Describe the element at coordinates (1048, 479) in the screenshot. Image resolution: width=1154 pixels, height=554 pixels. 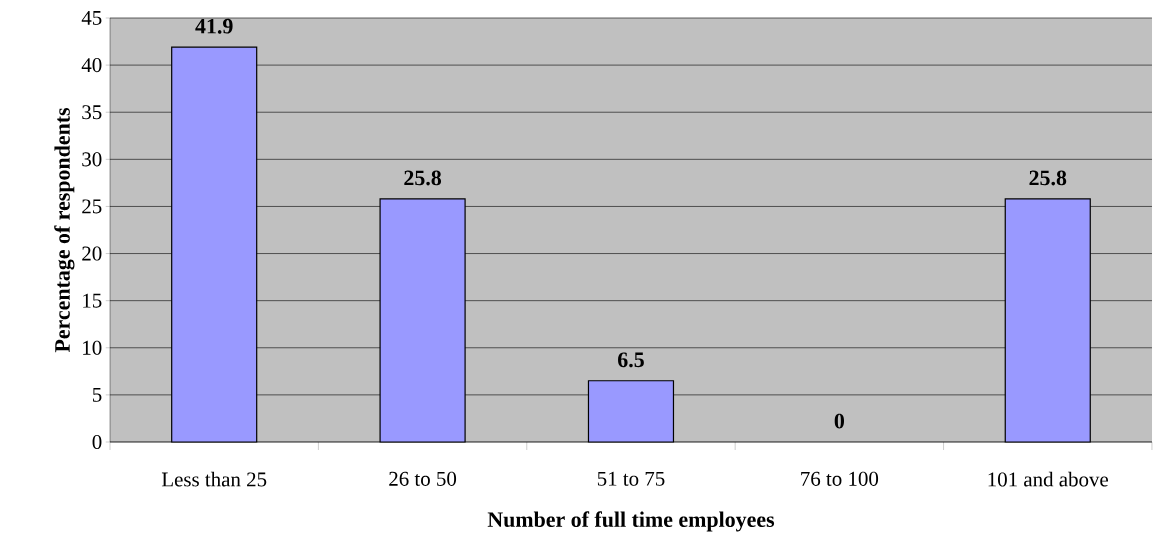
I see `x-tick-label: 101 and above` at that location.